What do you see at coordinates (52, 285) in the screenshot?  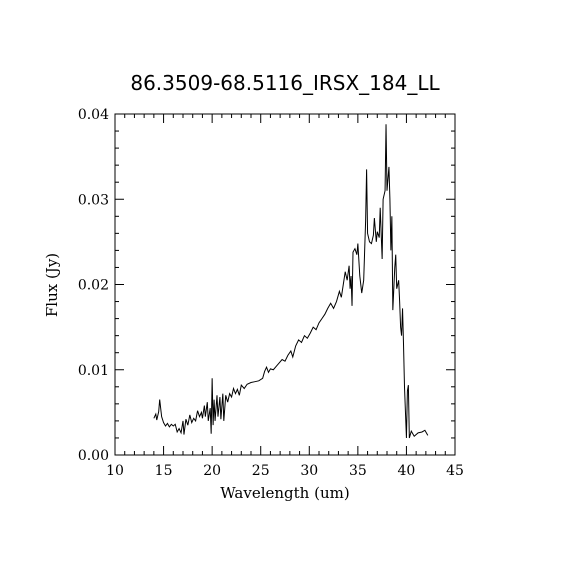 I see `y-axis-label: Flux (Jy)` at bounding box center [52, 285].